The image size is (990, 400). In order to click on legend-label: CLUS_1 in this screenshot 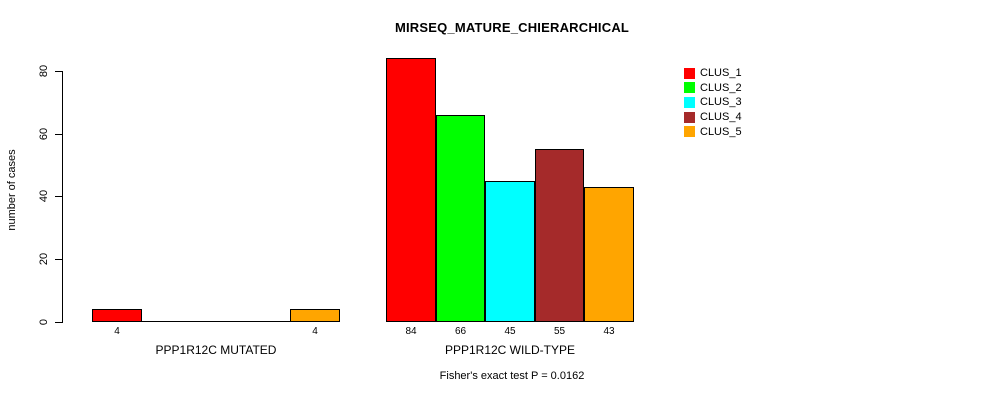, I will do `click(721, 73)`.